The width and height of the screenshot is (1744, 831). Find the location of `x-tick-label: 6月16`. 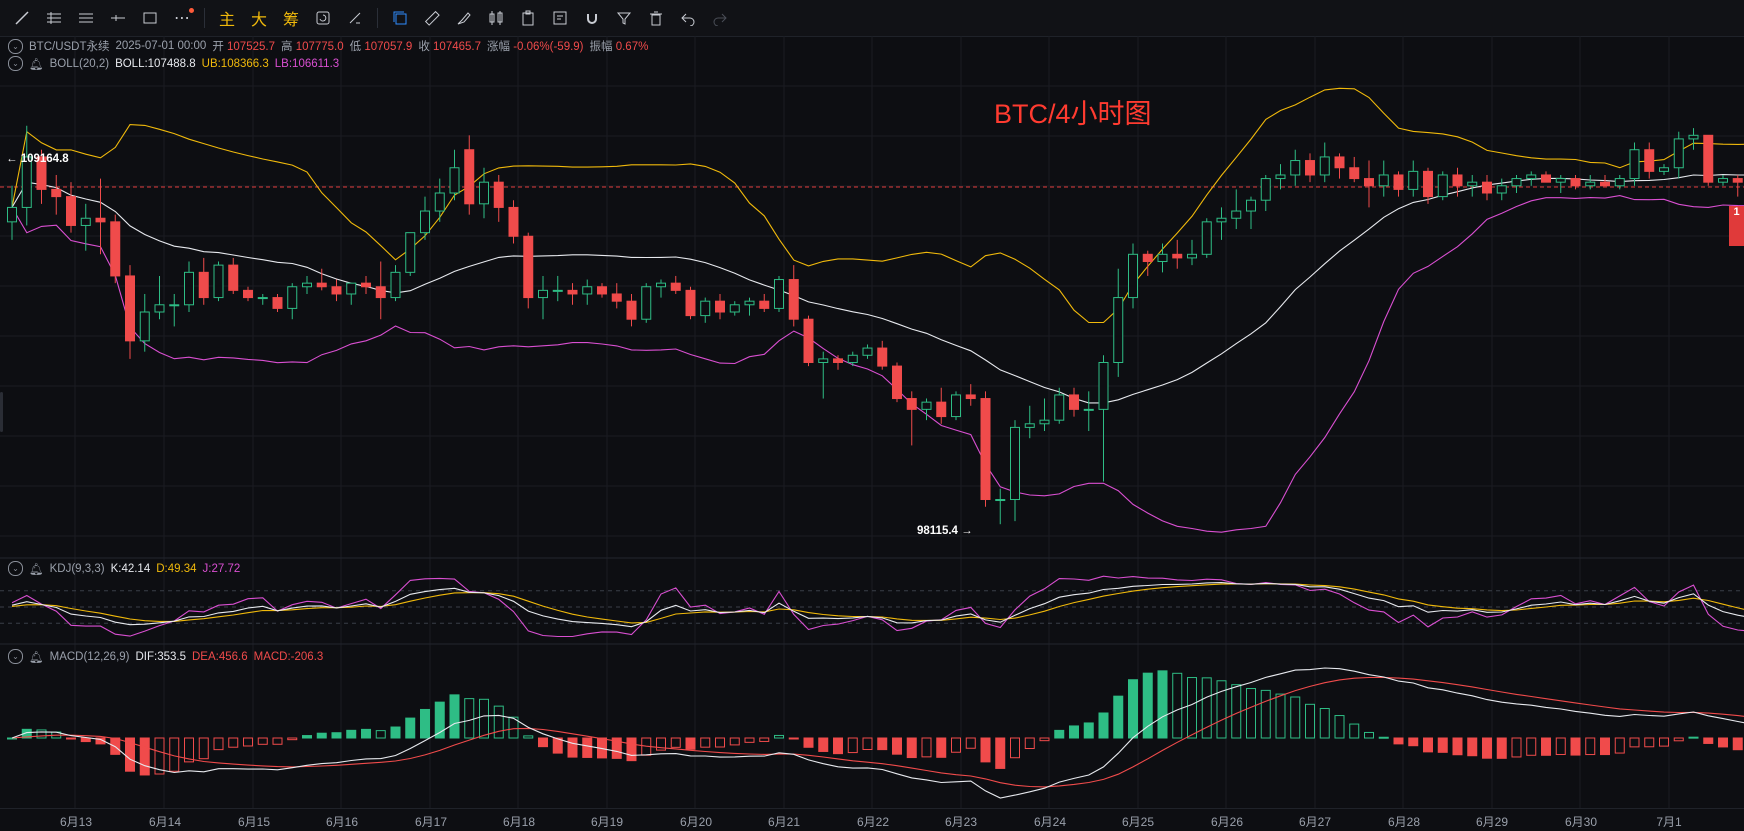

x-tick-label: 6月16 is located at coordinates (342, 821).